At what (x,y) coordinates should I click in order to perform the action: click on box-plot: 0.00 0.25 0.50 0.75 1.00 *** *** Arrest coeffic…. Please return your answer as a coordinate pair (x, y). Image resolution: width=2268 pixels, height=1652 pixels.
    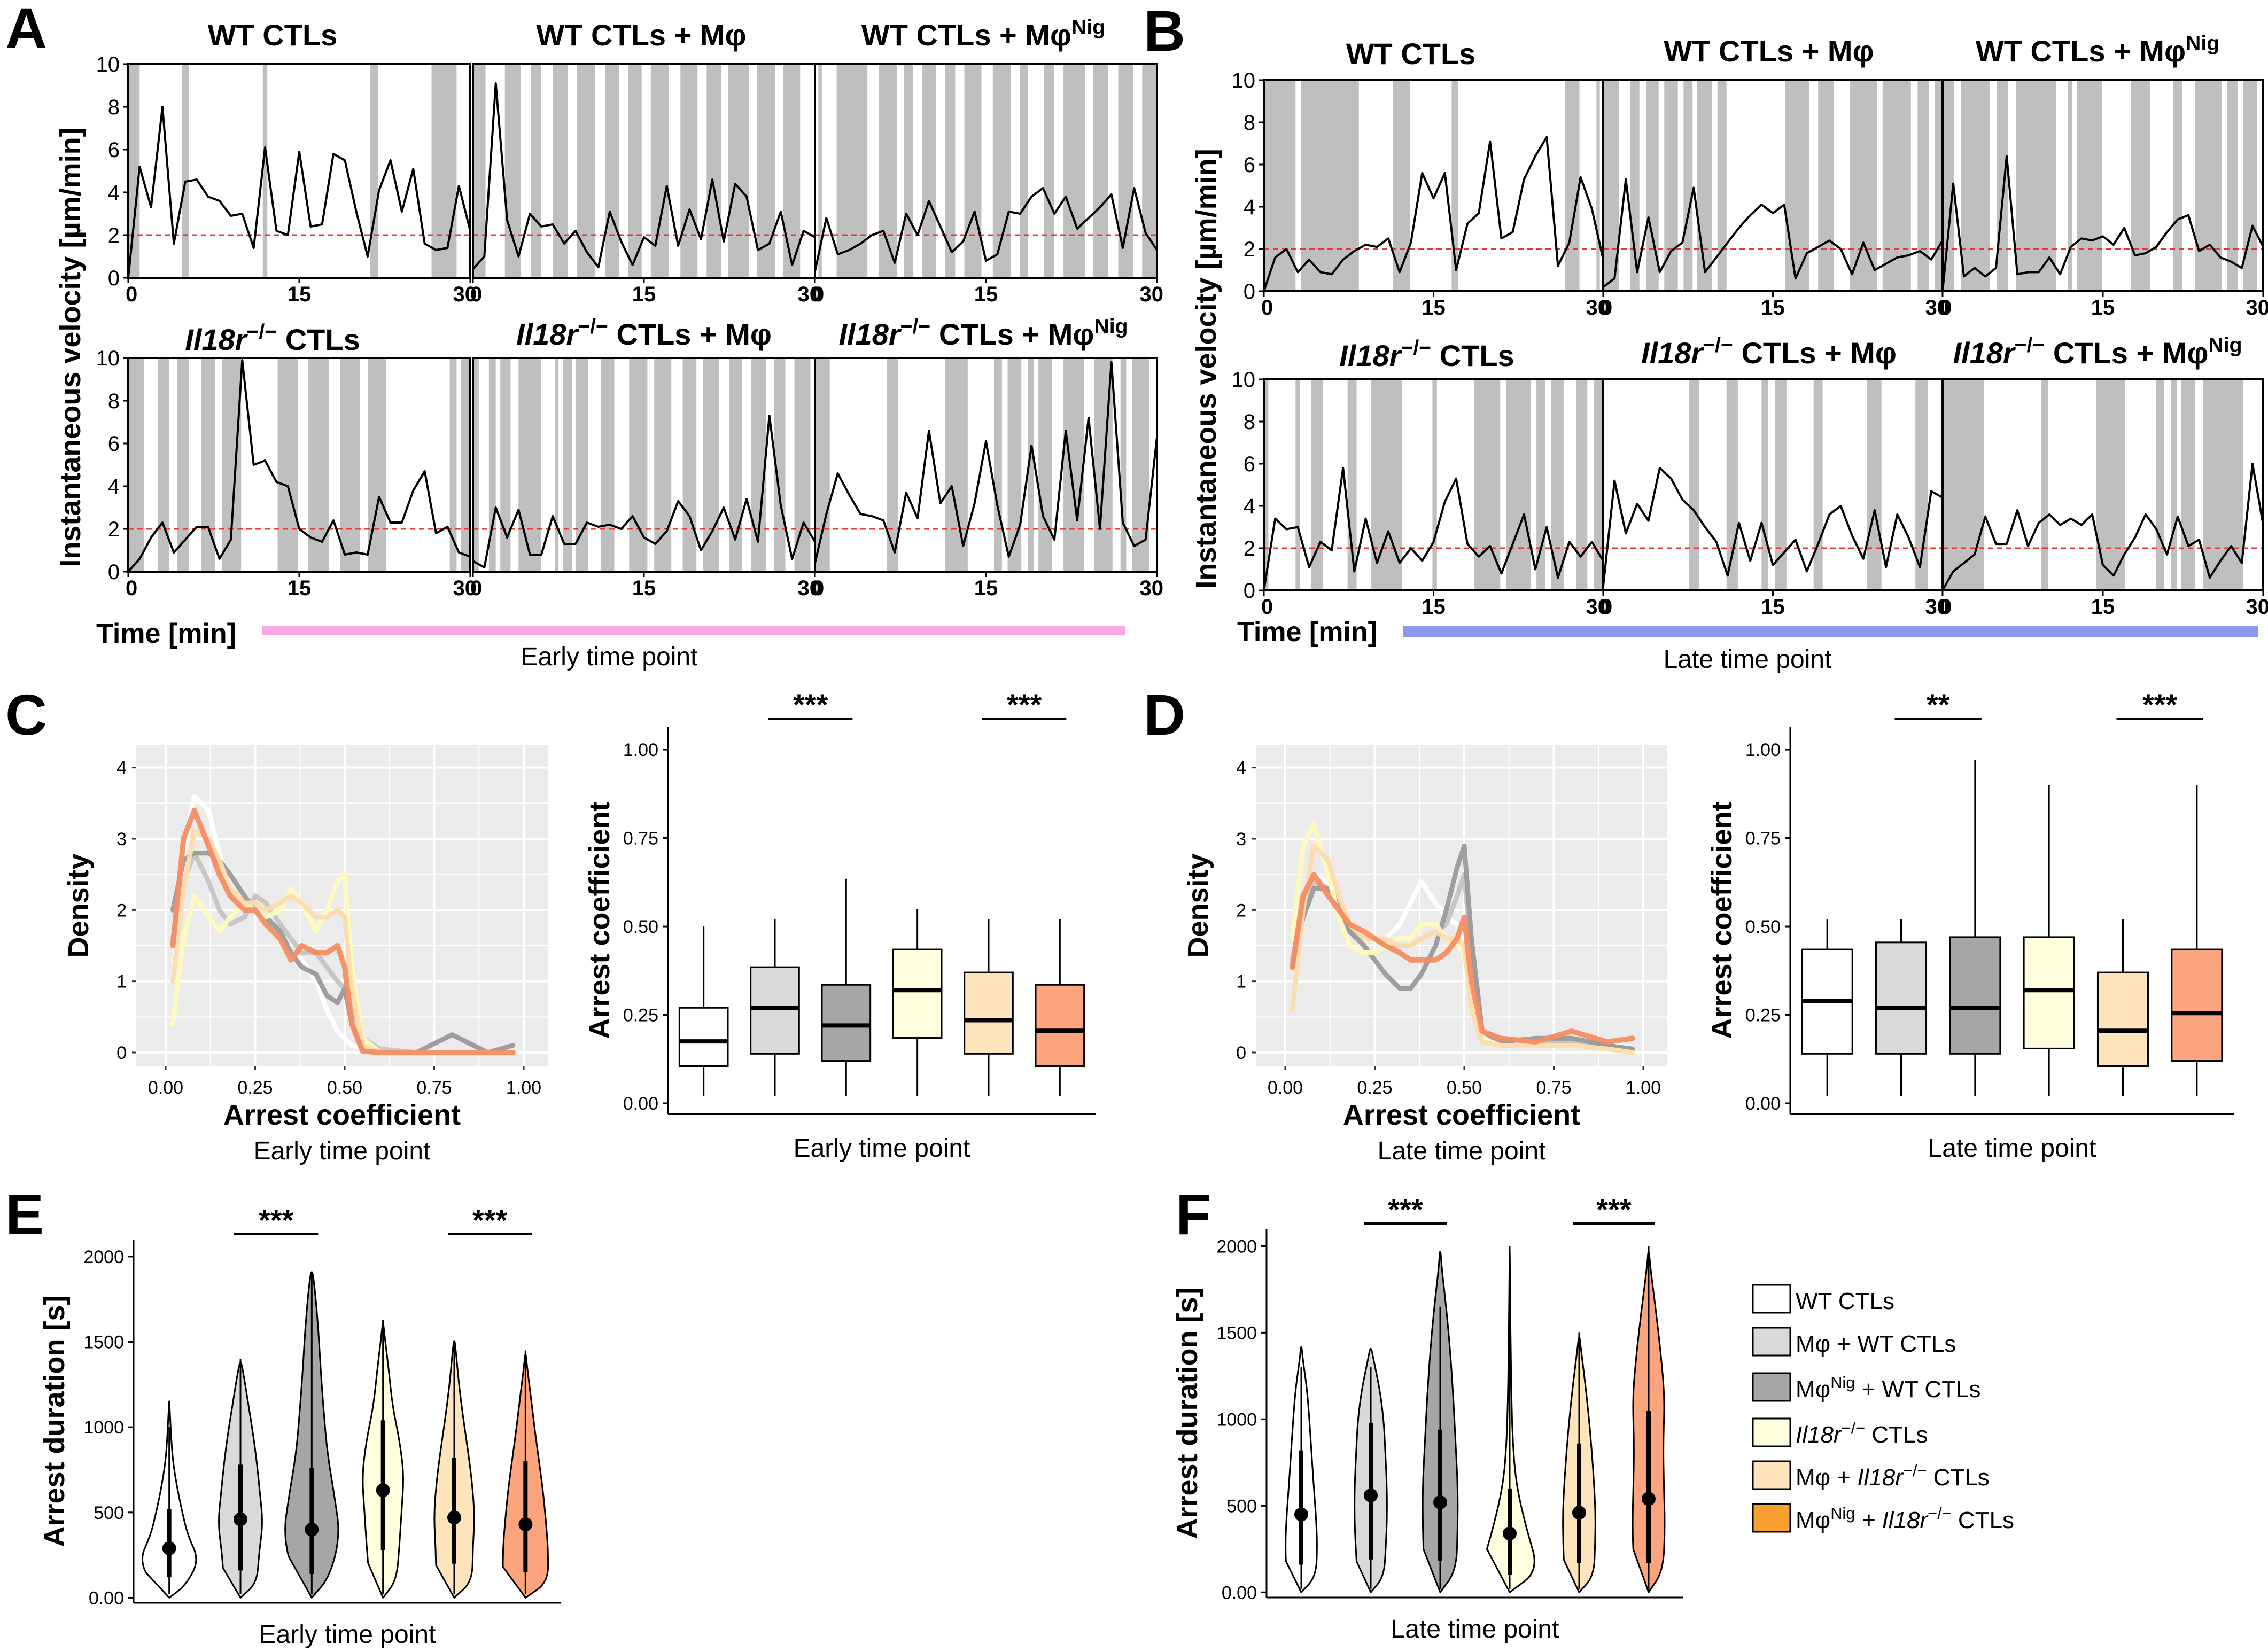
    Looking at the image, I should click on (840, 925).